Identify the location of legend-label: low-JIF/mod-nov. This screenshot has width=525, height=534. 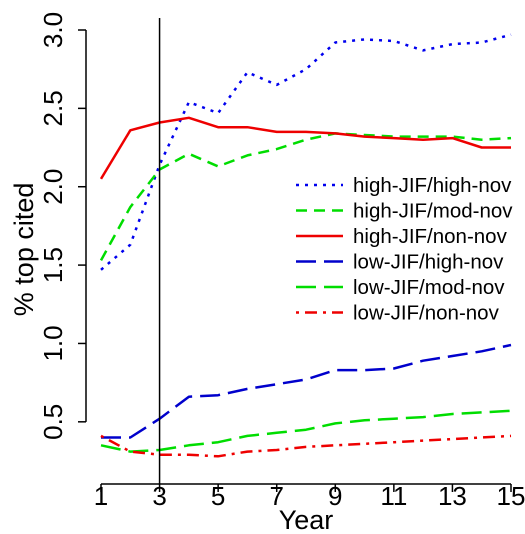
(429, 287).